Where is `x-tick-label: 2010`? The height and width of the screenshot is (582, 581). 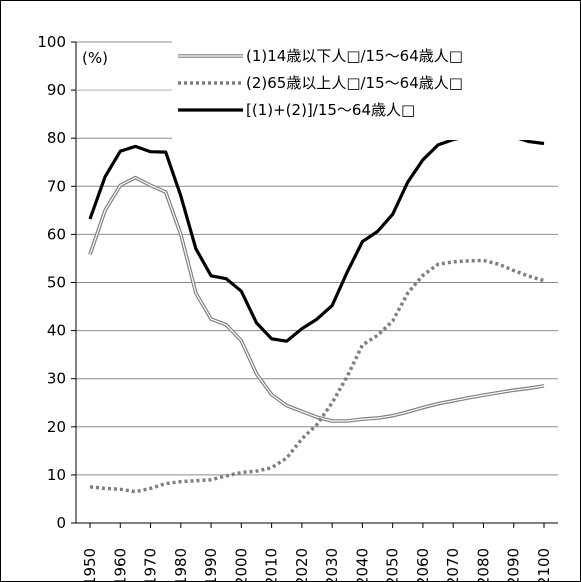
x-tick-label: 2010 is located at coordinates (272, 565).